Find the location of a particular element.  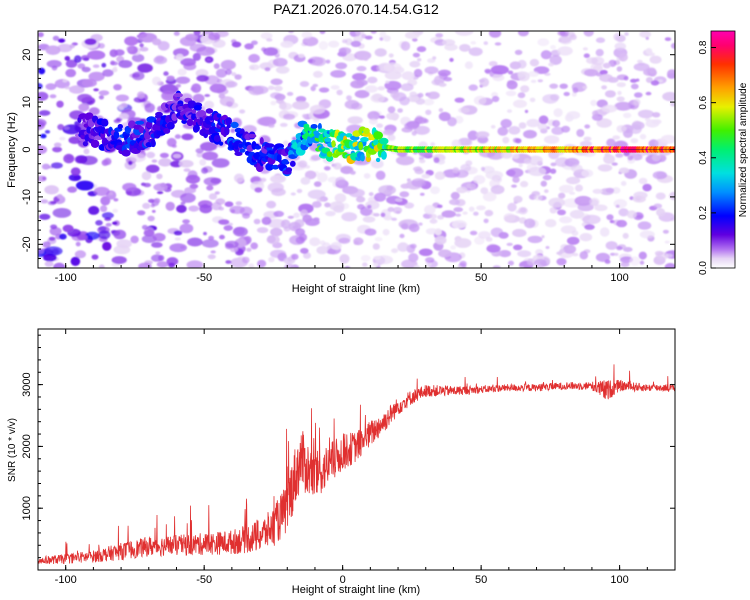

spectrogram-y-axis-label: Frequency (Hz) is located at coordinates (12, 150).